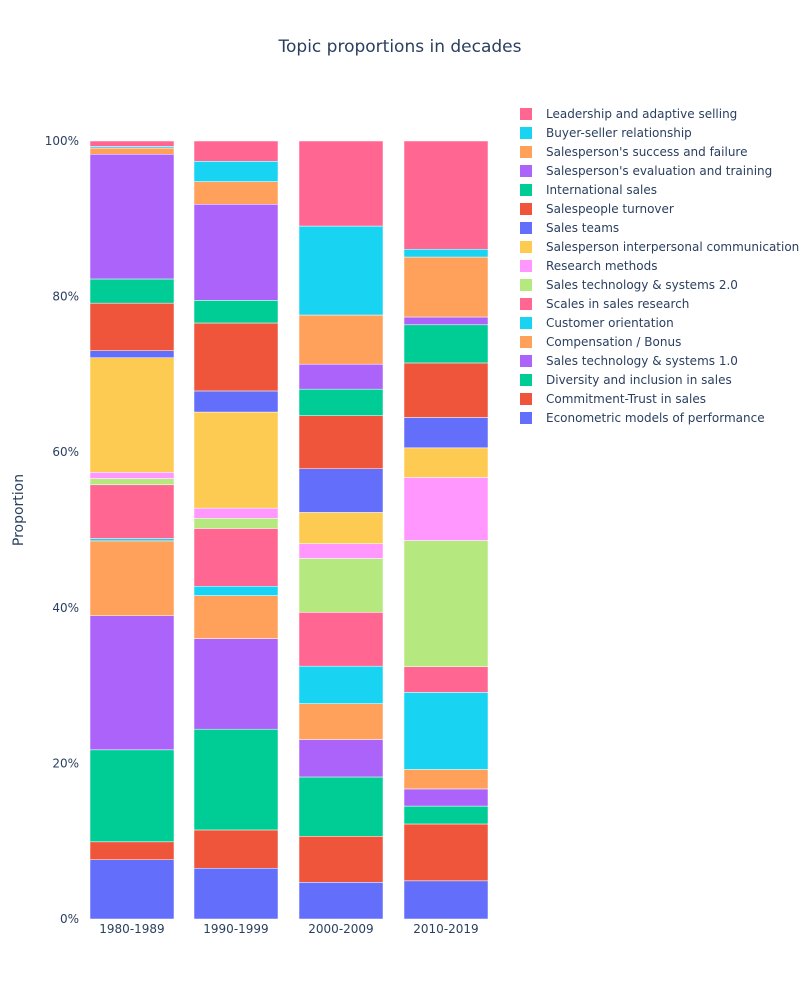  What do you see at coordinates (340, 929) in the screenshot?
I see `x-tick-label: 2000-2009` at bounding box center [340, 929].